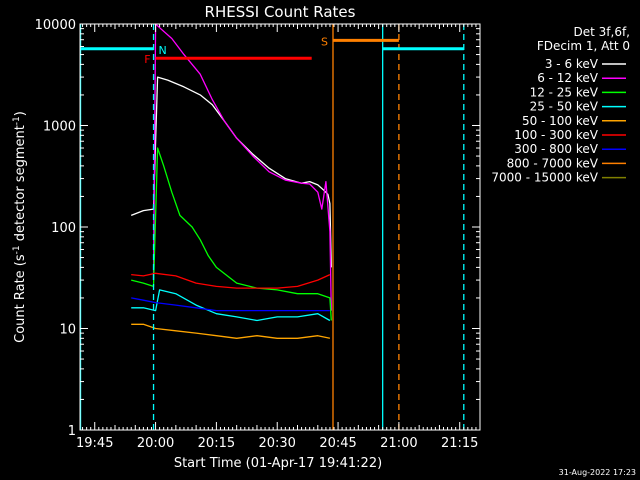  What do you see at coordinates (20, 185) in the screenshot?
I see `y-axis-label-part: detector segment` at bounding box center [20, 185].